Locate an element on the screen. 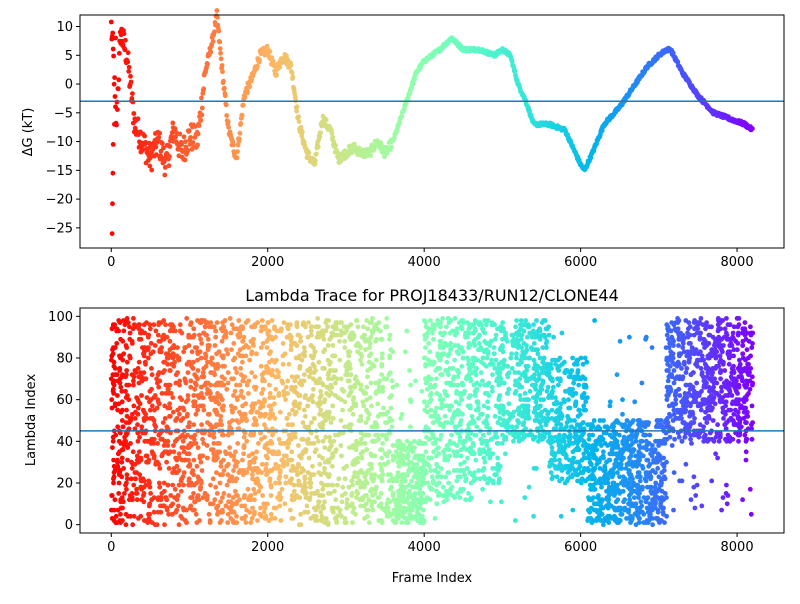  delta-g-x-tick-label: 2000 is located at coordinates (267, 262).